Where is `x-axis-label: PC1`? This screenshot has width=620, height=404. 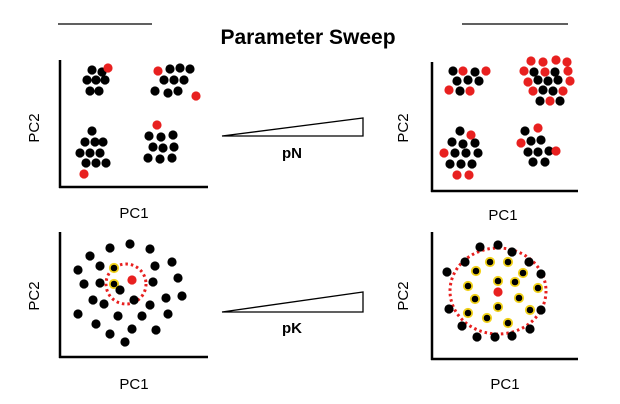
x-axis-label: PC1 is located at coordinates (502, 215).